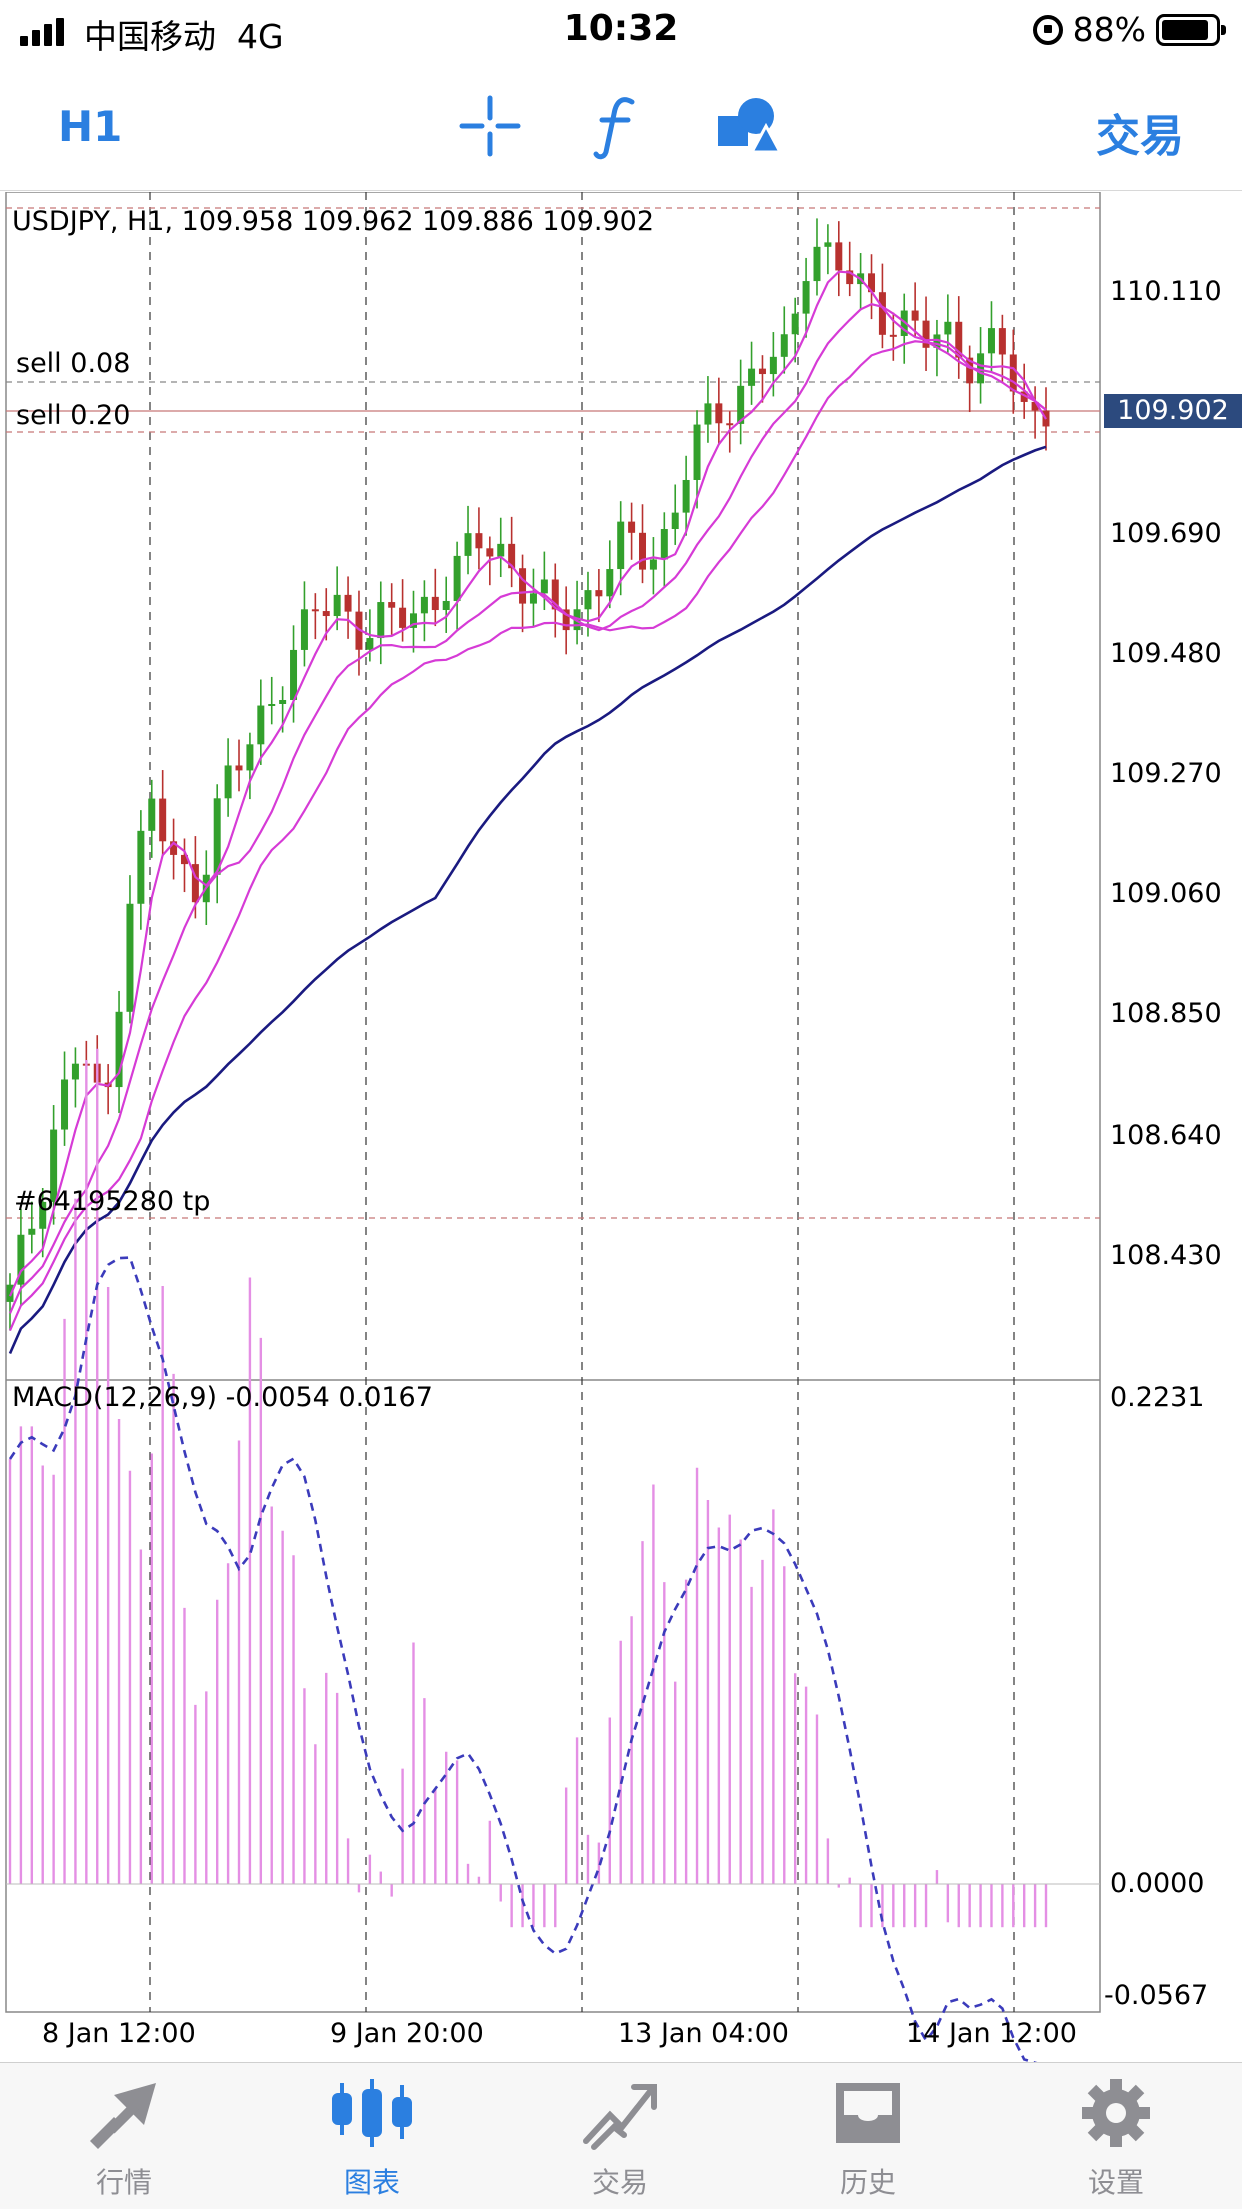 This screenshot has width=1242, height=2209. I want to click on shapes-icon, so click(749, 126).